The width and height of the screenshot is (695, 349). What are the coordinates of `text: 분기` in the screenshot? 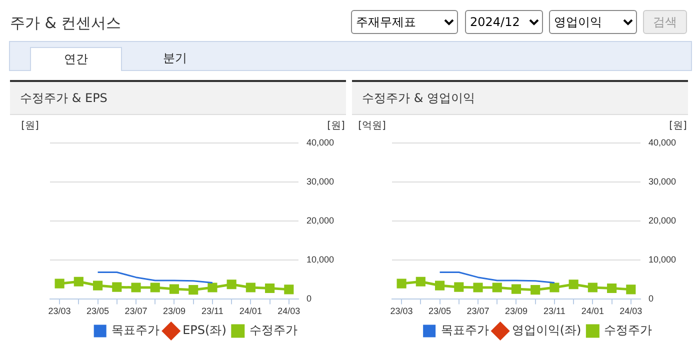 It's located at (175, 58).